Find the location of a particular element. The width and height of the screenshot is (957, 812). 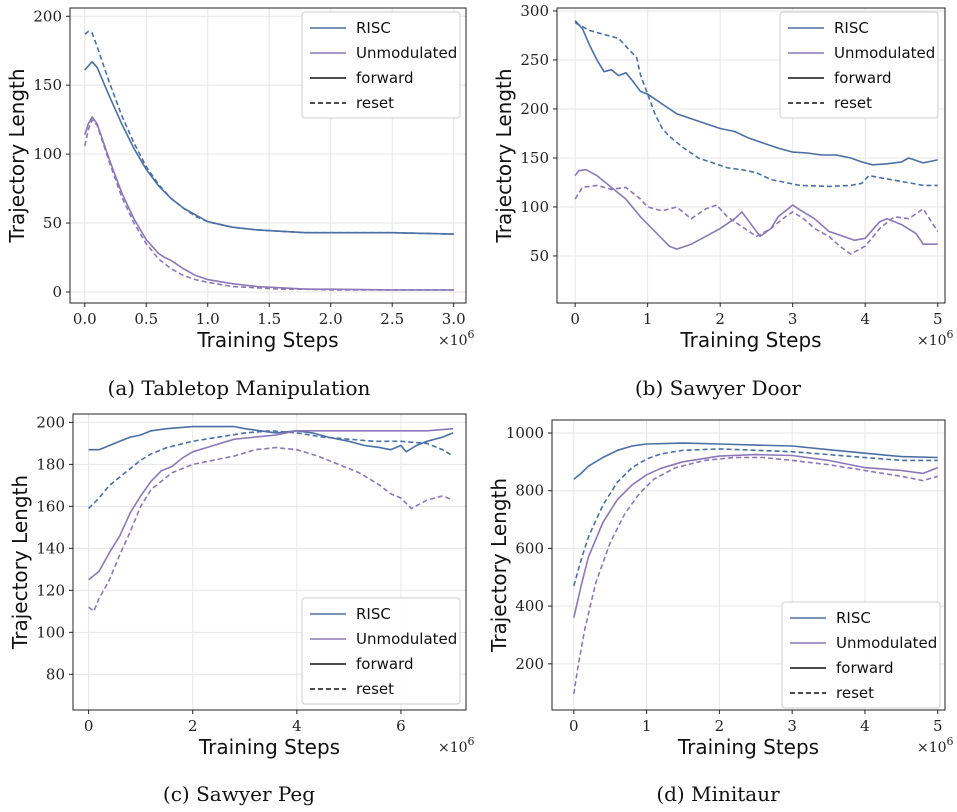

x-tick-label: 1.0 is located at coordinates (208, 319).